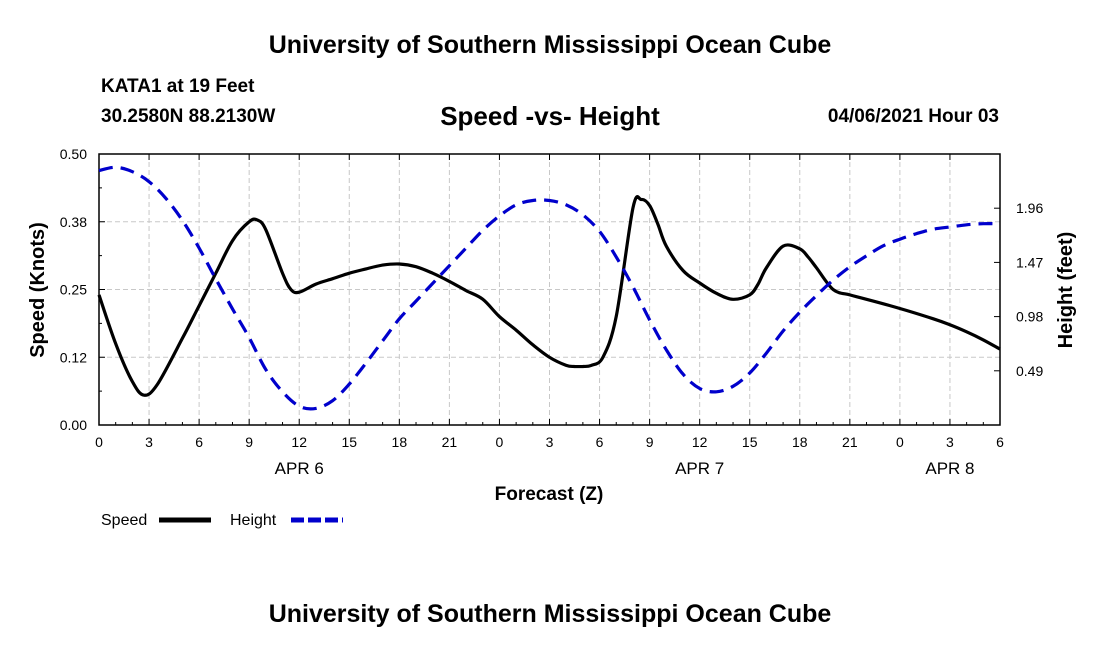 Image resolution: width=1100 pixels, height=650 pixels. What do you see at coordinates (550, 116) in the screenshot?
I see `chart-title: Speed -vs- Height` at bounding box center [550, 116].